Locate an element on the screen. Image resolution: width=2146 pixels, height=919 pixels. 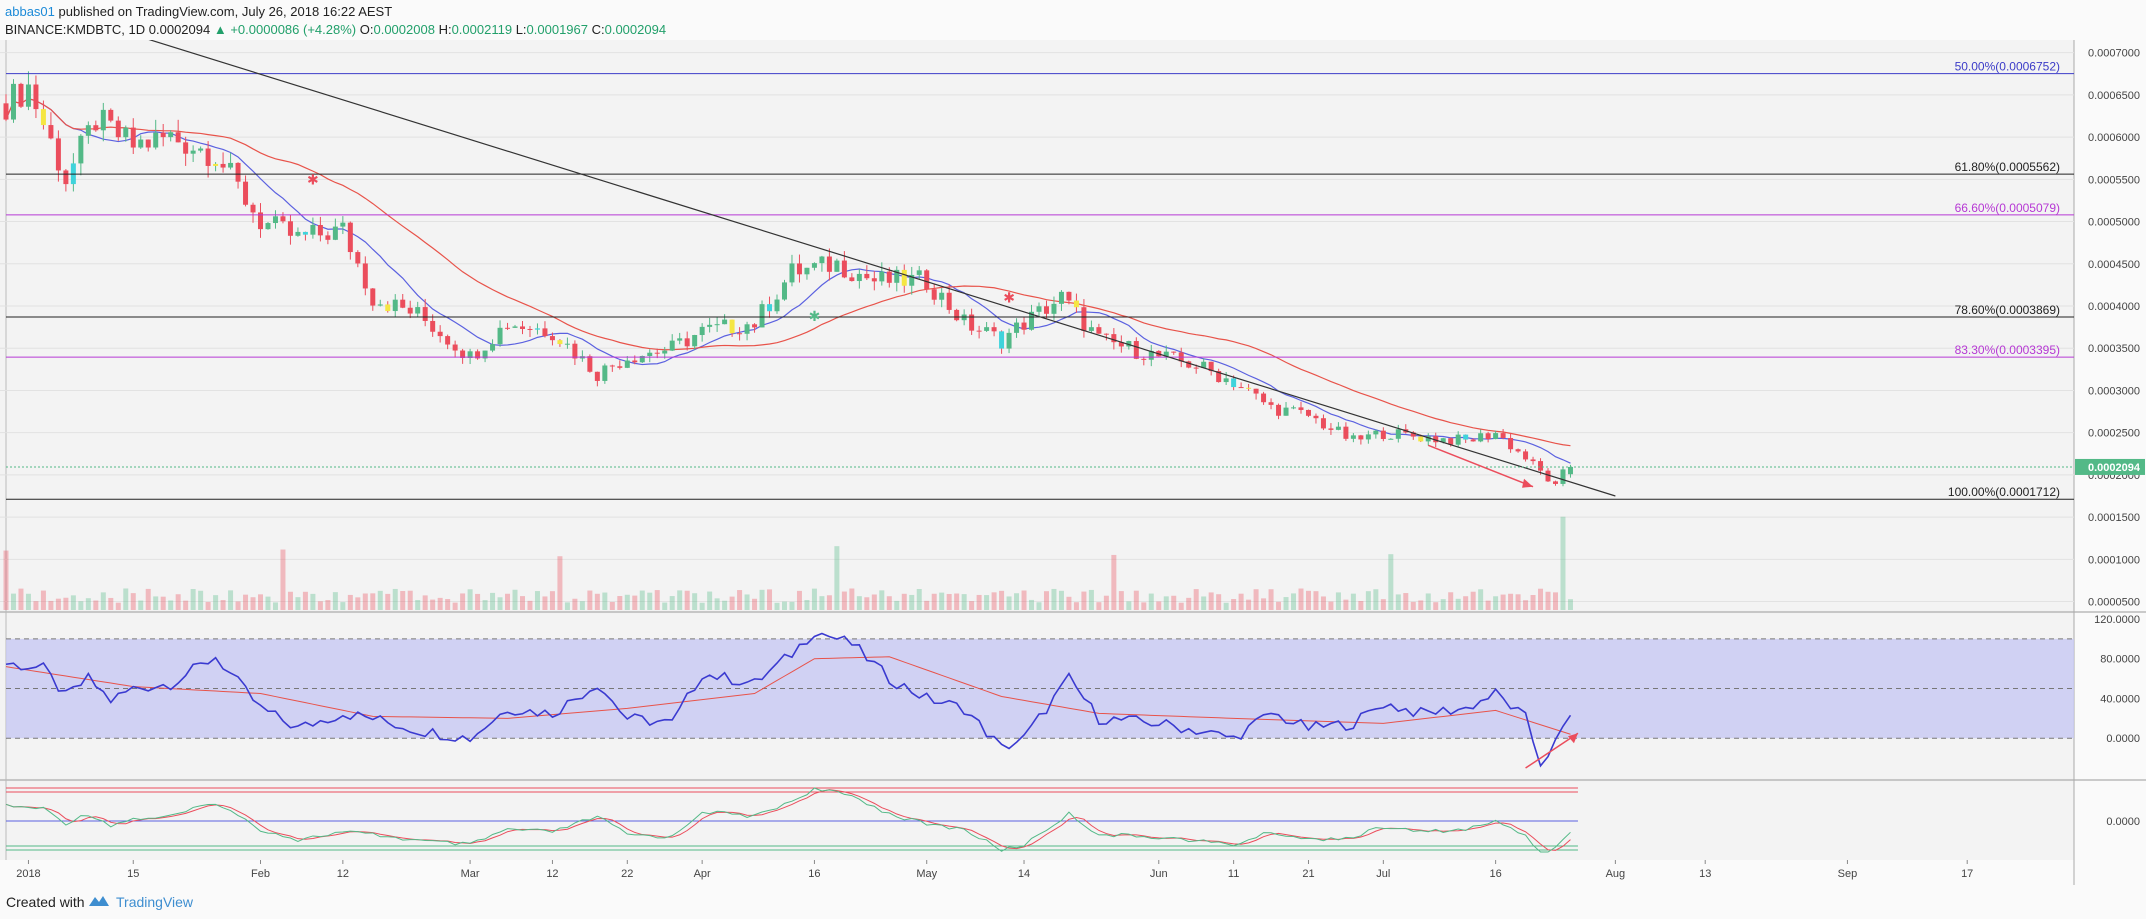
created-with-label: Created with is located at coordinates (45, 902).